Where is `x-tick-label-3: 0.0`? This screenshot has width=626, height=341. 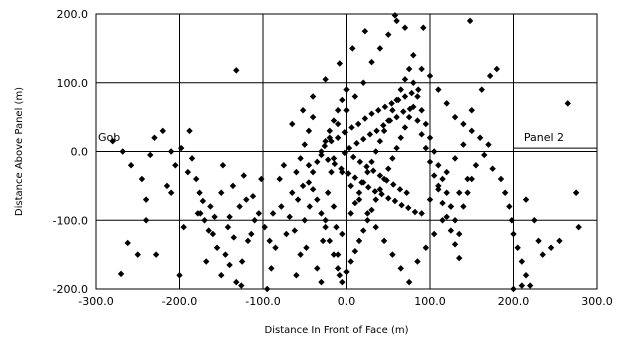 x-tick-label-3: 0.0 is located at coordinates (347, 301).